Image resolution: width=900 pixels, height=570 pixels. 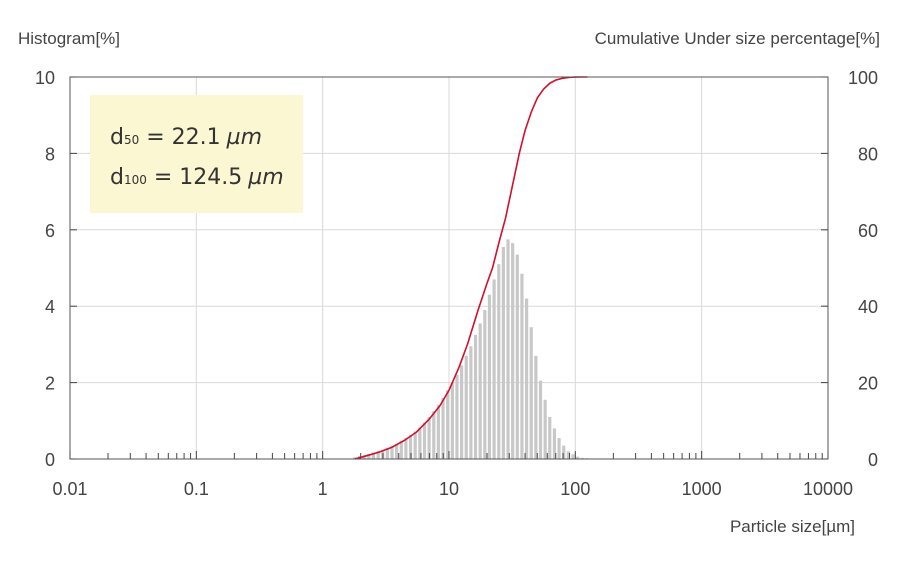 What do you see at coordinates (210, 177) in the screenshot?
I see `d100-value: 124.5` at bounding box center [210, 177].